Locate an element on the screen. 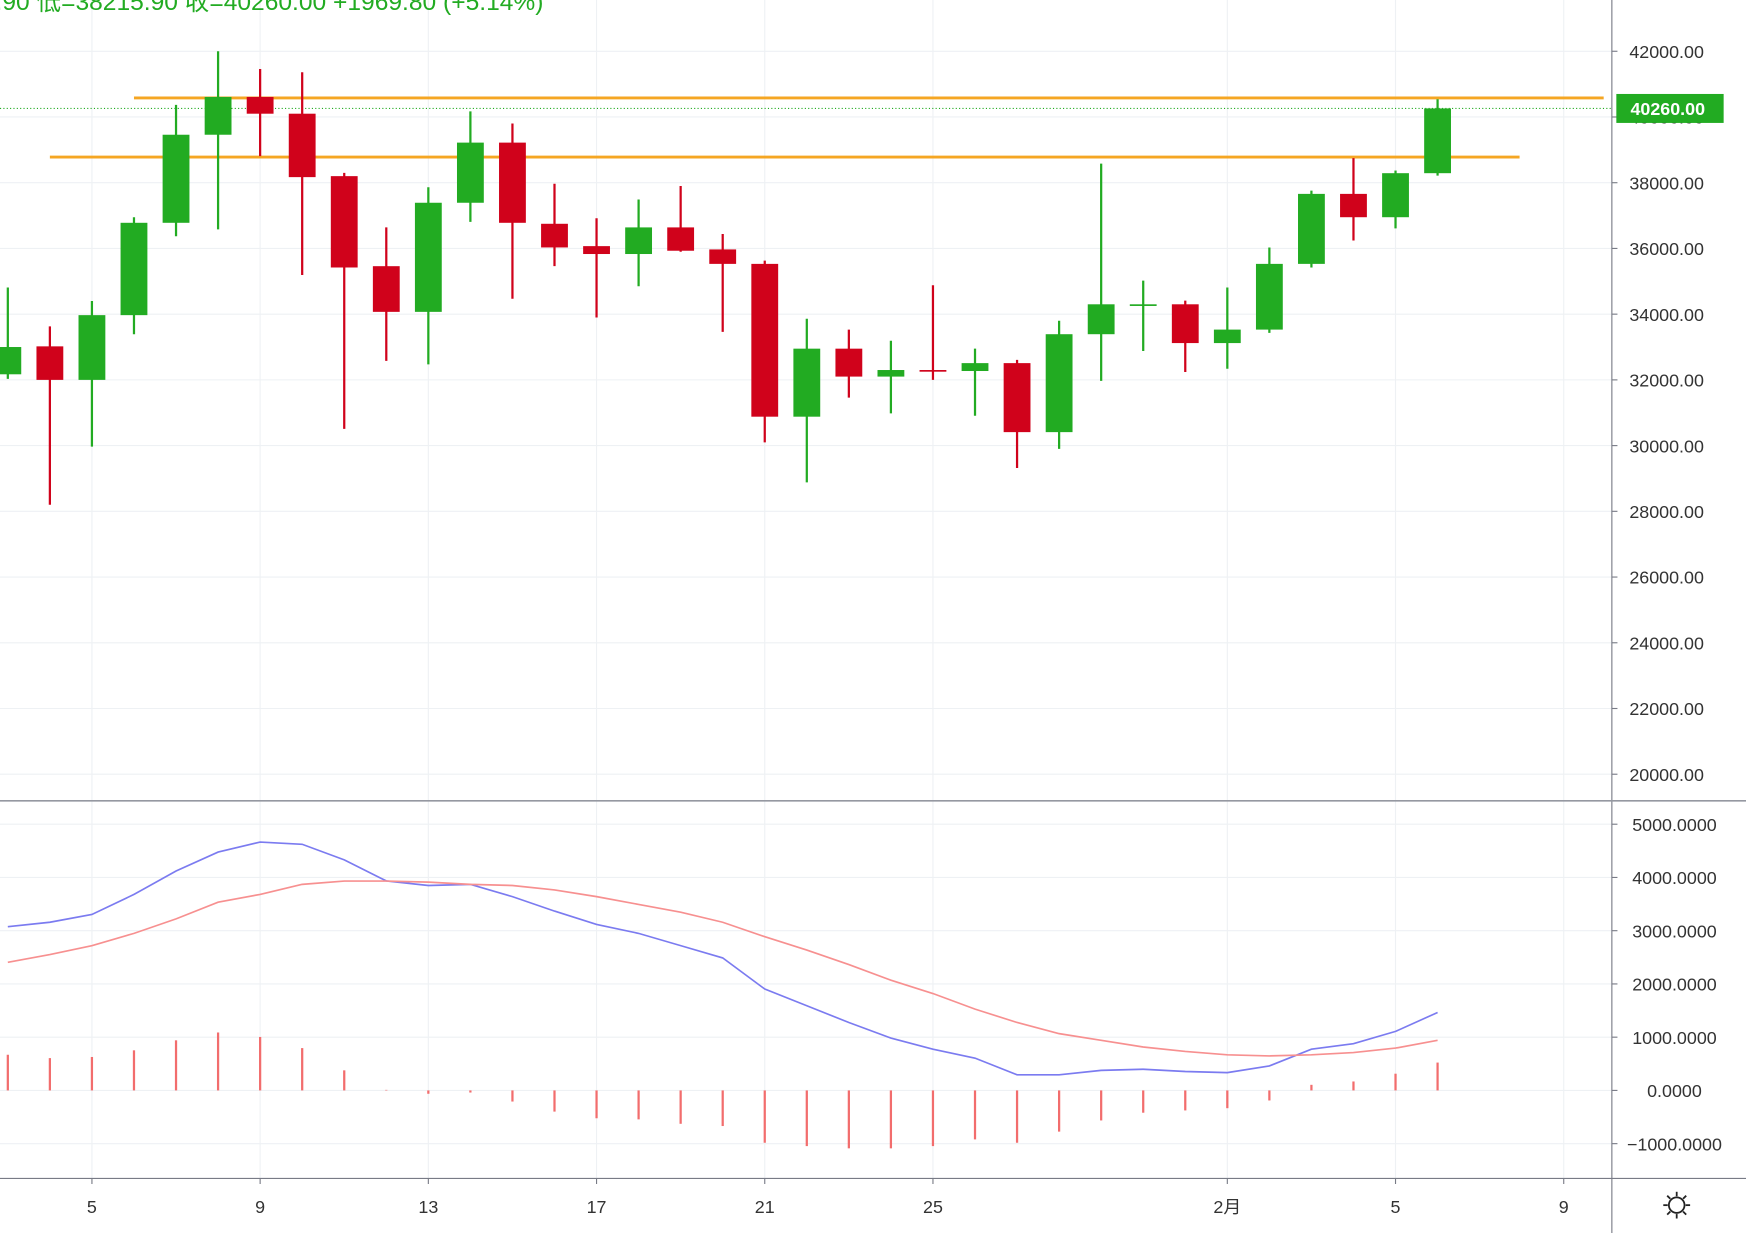  settings-icon is located at coordinates (1677, 1205).